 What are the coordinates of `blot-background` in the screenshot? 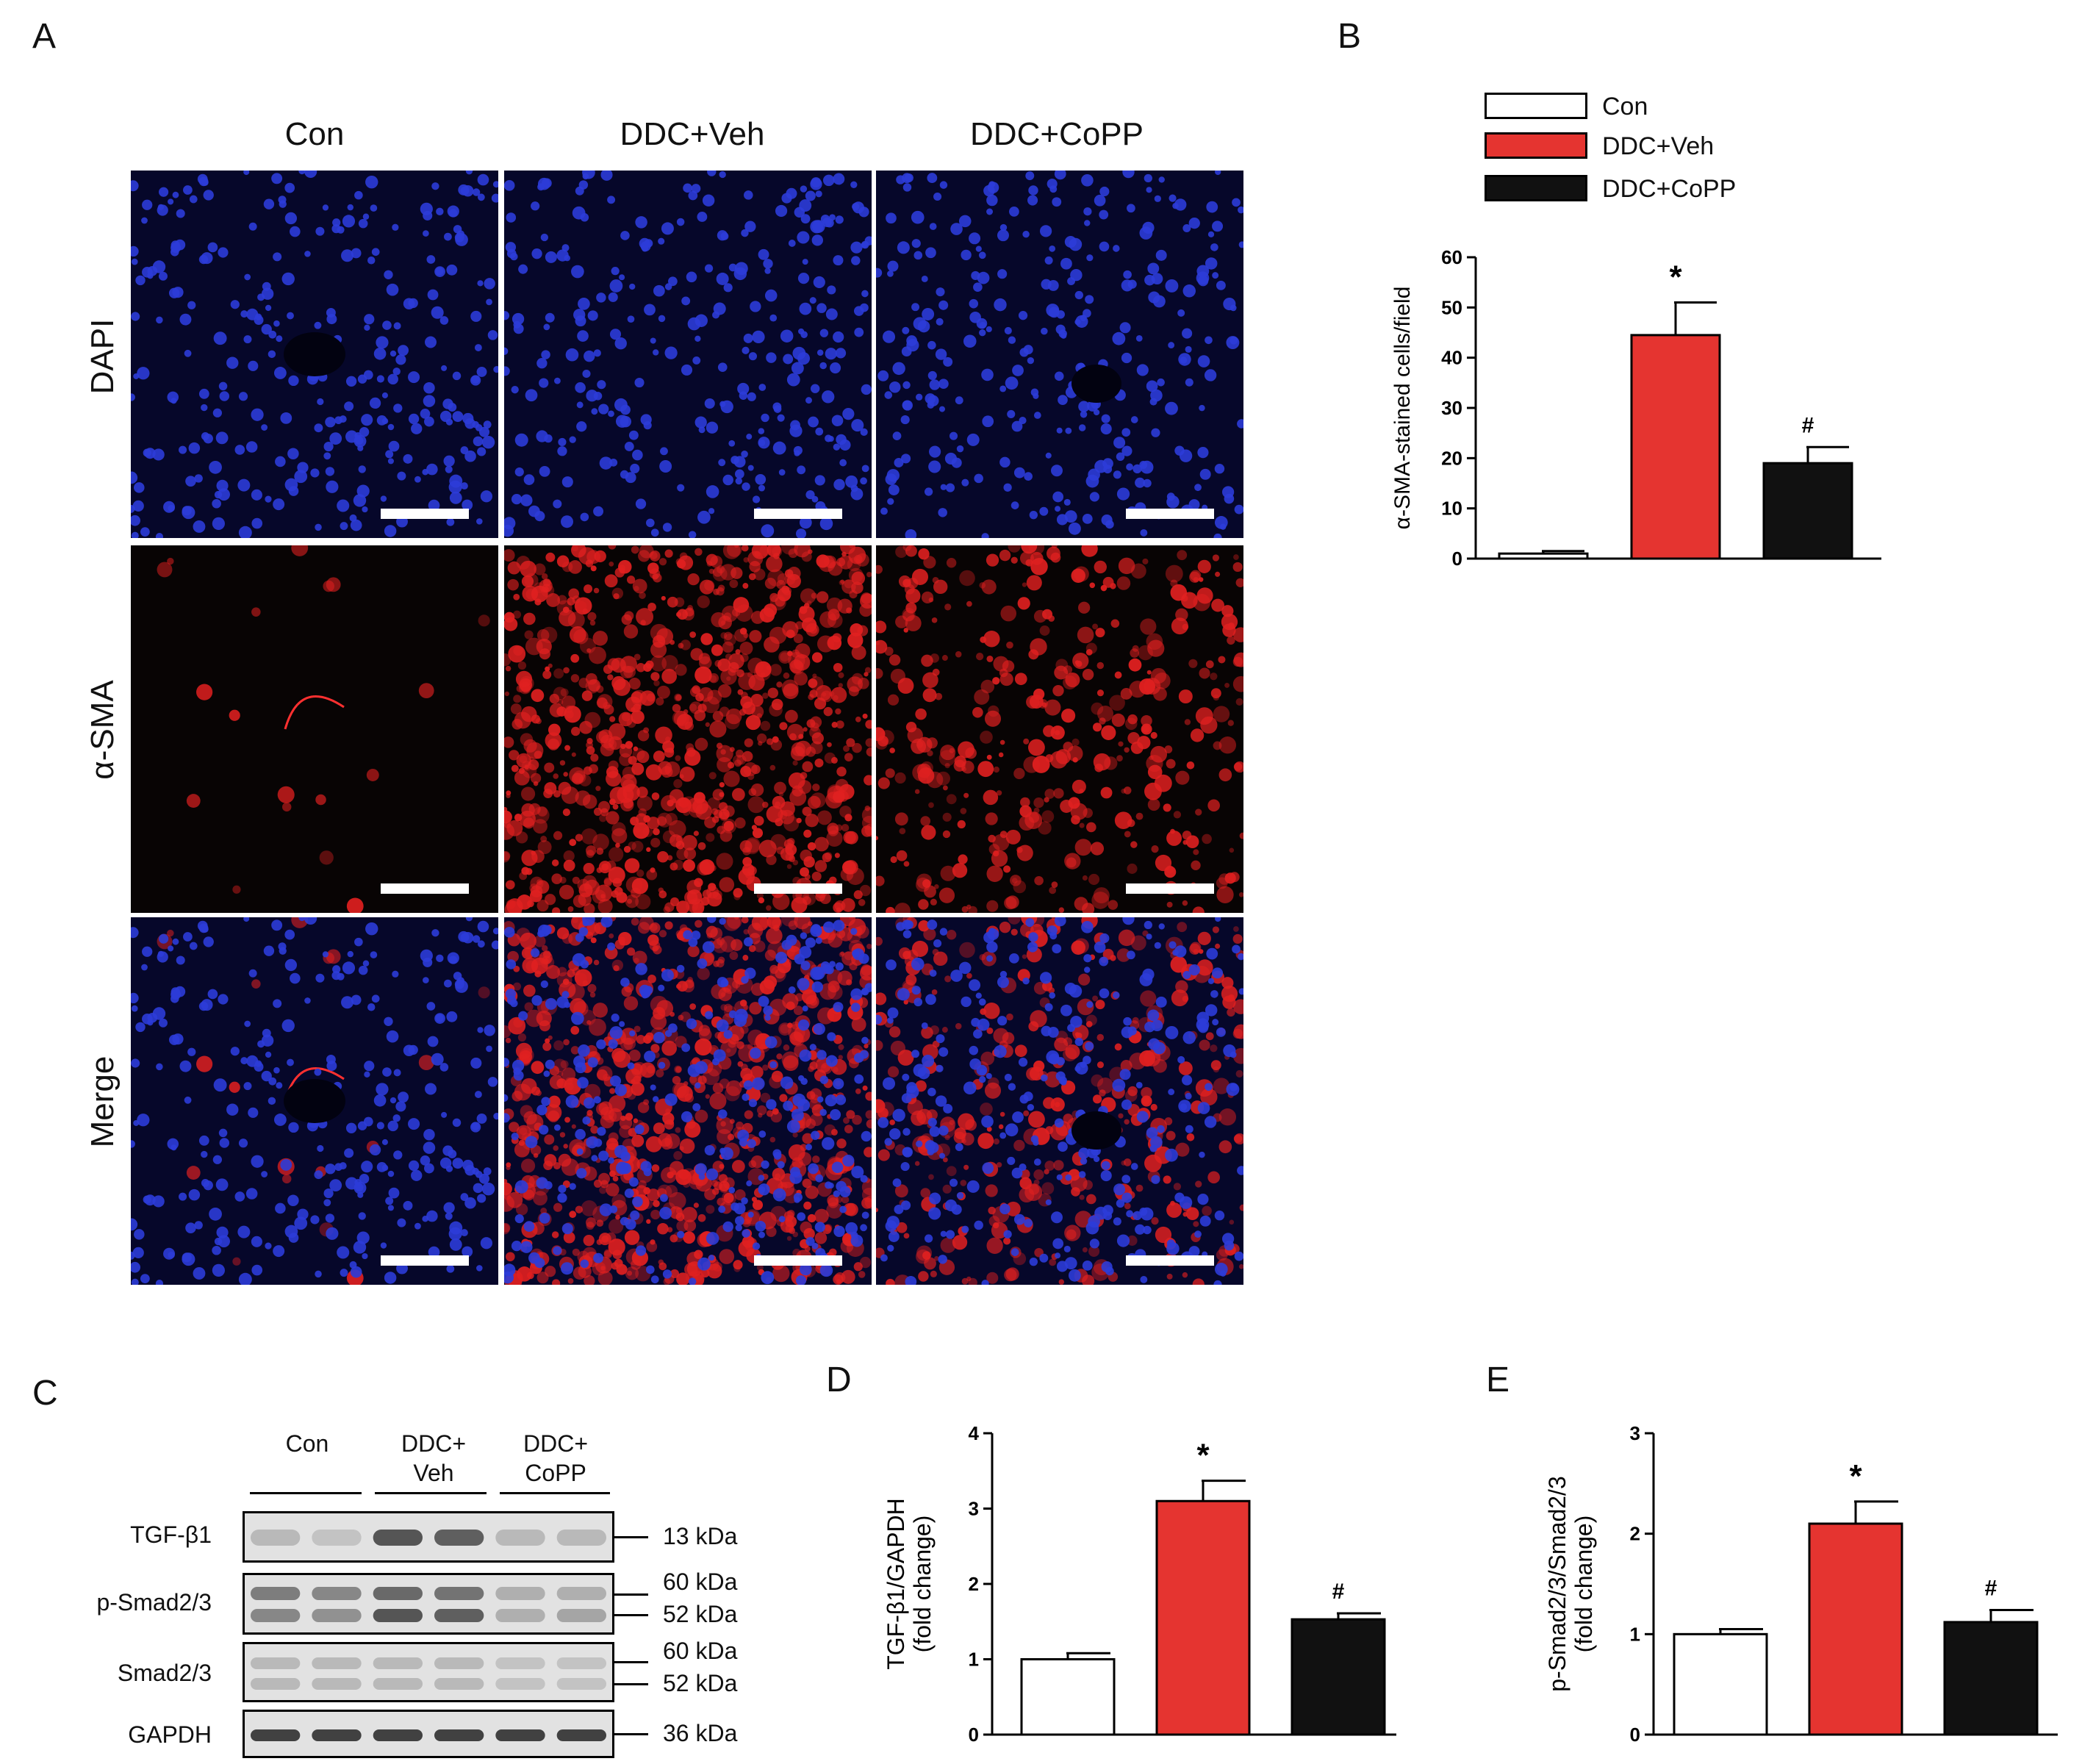 It's located at (429, 1672).